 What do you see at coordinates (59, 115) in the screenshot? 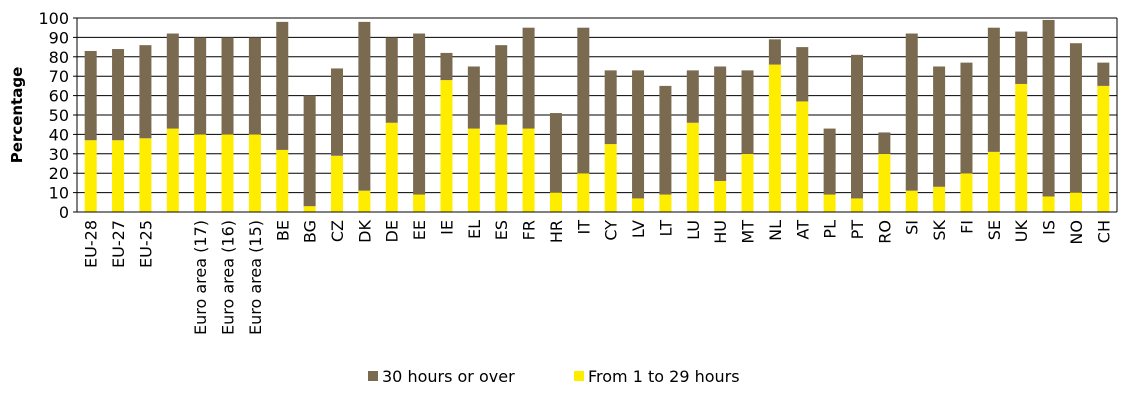
I see `y-tick-label: 50` at bounding box center [59, 115].